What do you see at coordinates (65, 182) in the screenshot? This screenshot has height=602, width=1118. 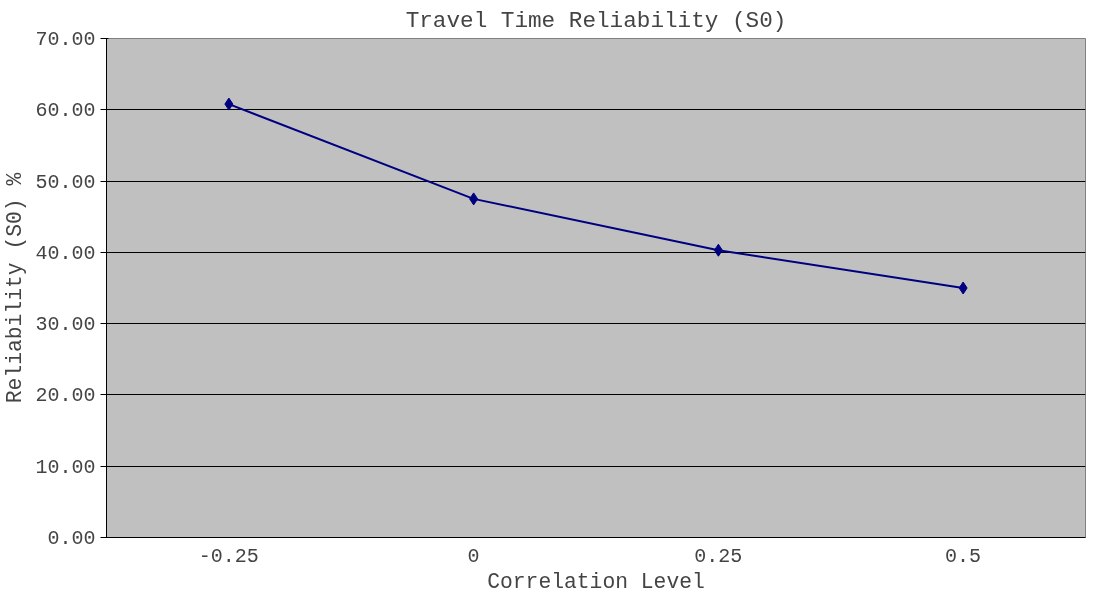 I see `y-tick-label: 50.00` at bounding box center [65, 182].